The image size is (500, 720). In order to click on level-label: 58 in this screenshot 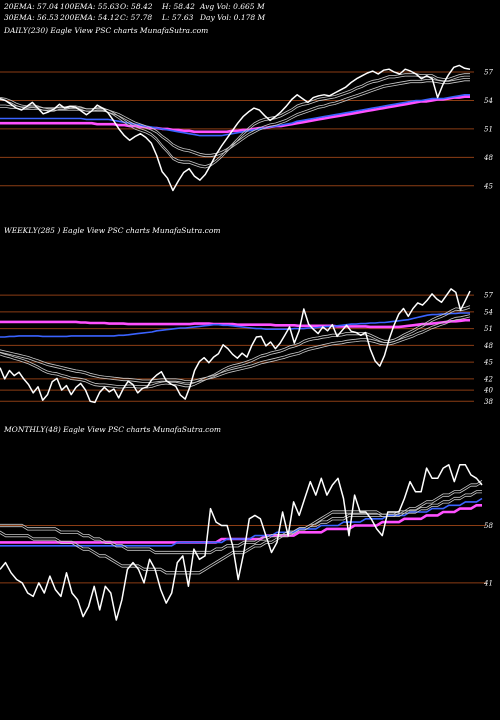, I will do `click(488, 526)`.